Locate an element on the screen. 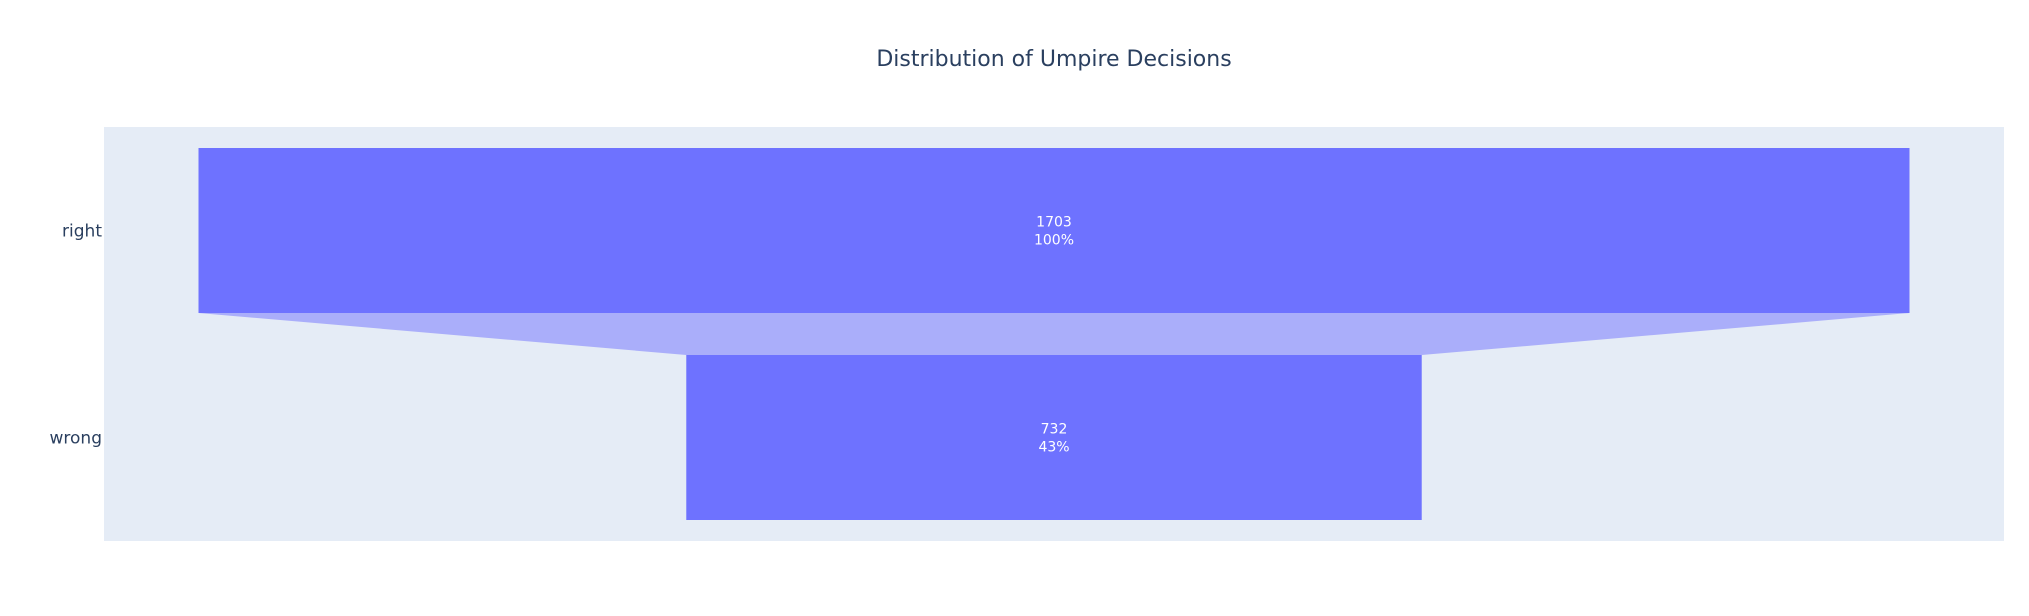 This screenshot has height=616, width=2029. funnel-bar-wrong is located at coordinates (1054, 437).